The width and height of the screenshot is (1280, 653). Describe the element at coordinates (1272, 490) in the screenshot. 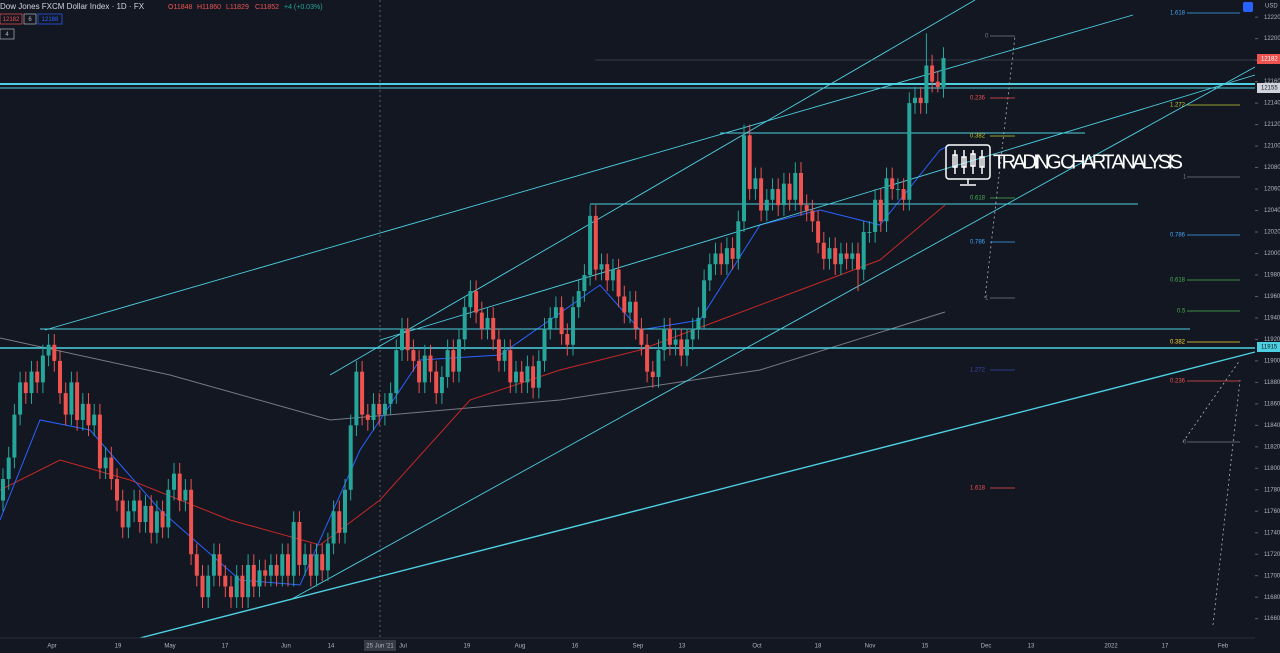

I see `y-tick-label: 11780` at that location.